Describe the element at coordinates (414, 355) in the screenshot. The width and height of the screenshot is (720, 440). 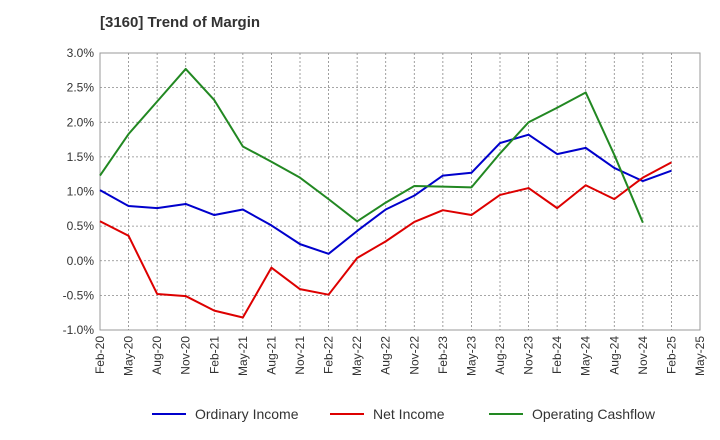
I see `x-tick-label: Nov-22` at that location.